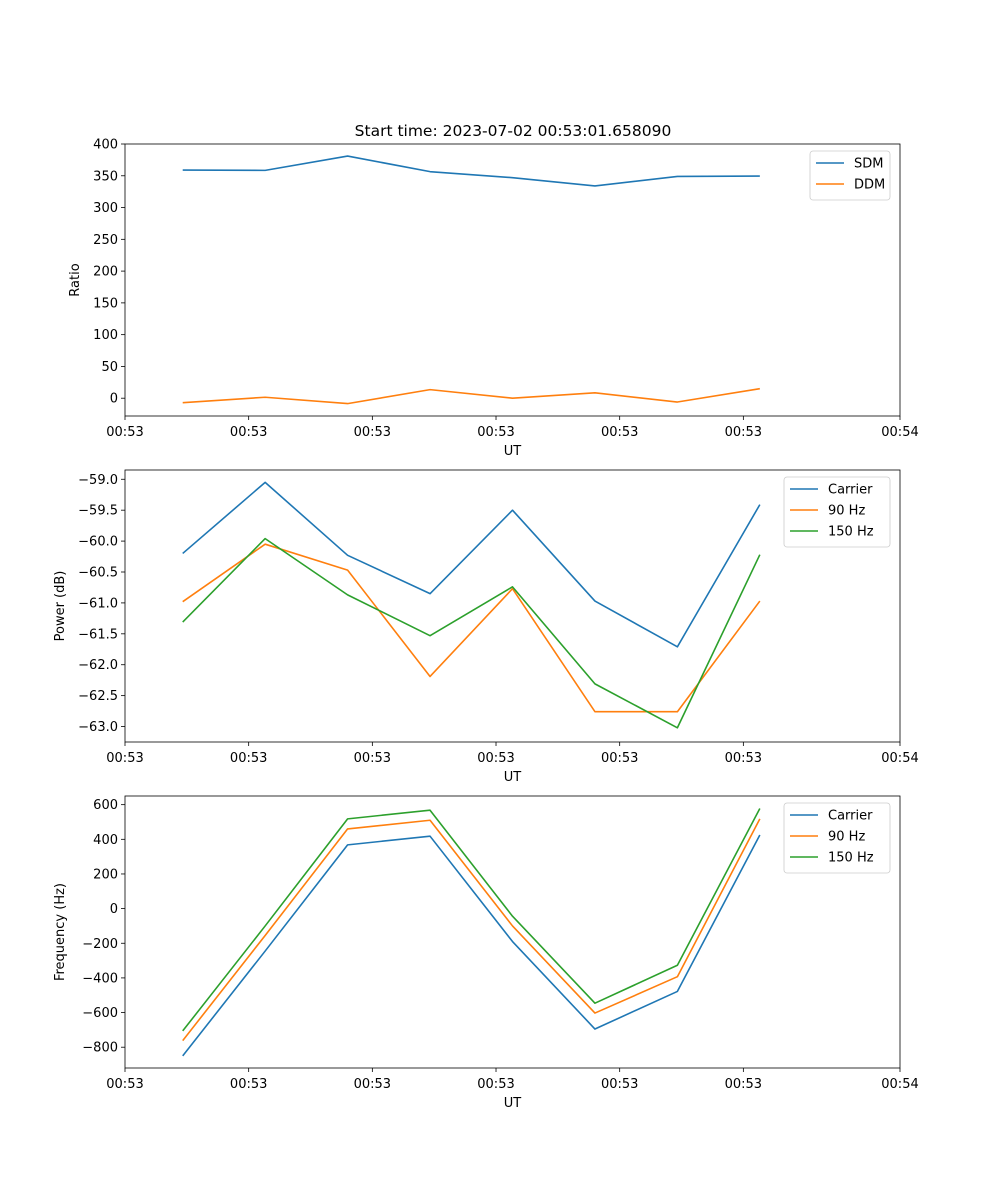  Describe the element at coordinates (98, 603) in the screenshot. I see `y-tick-label: −61.0` at that location.